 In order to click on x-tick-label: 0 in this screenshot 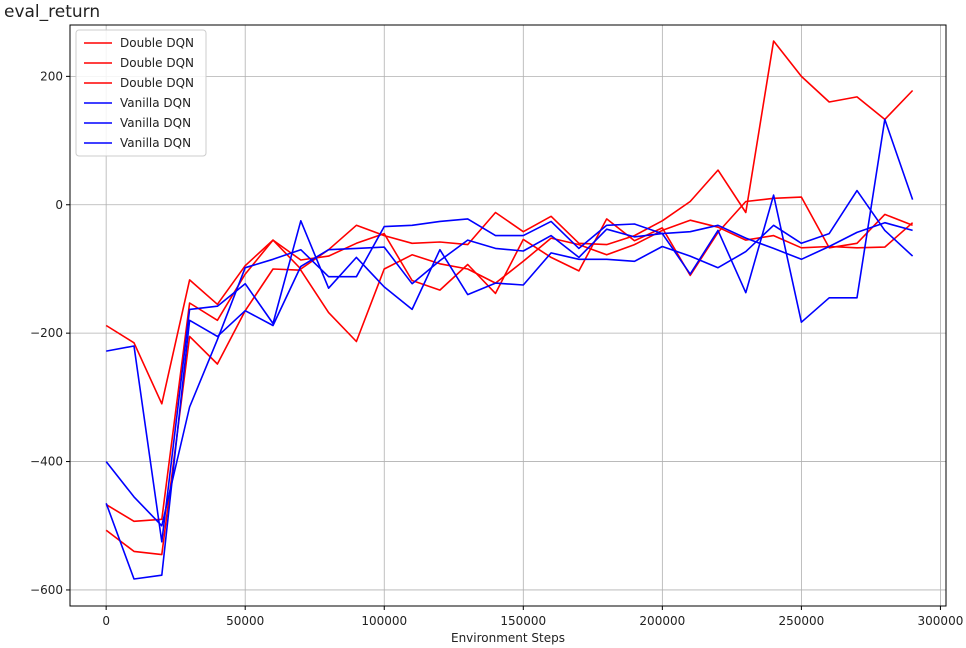, I will do `click(106, 621)`.